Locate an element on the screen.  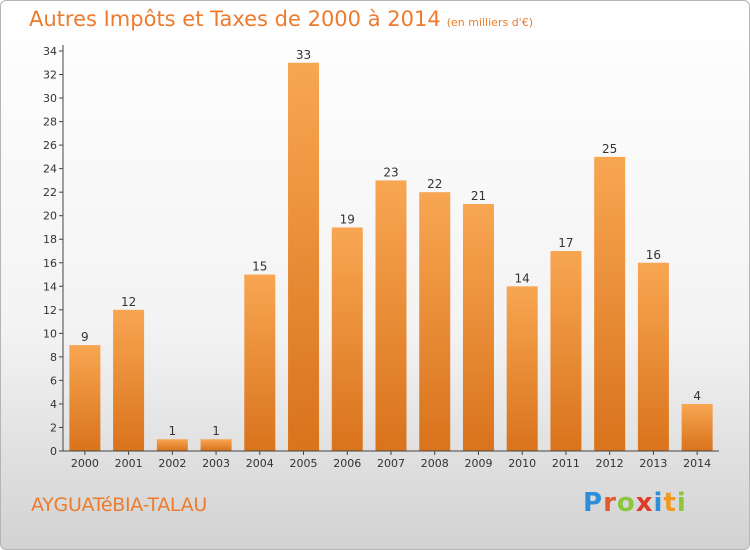
x-tick-label: 2003 is located at coordinates (216, 463).